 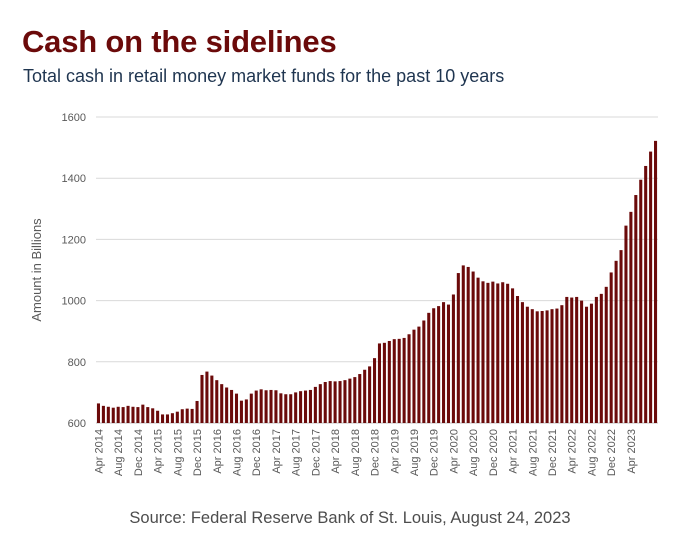 What do you see at coordinates (119, 452) in the screenshot?
I see `x-tick-label: Aug 2014` at bounding box center [119, 452].